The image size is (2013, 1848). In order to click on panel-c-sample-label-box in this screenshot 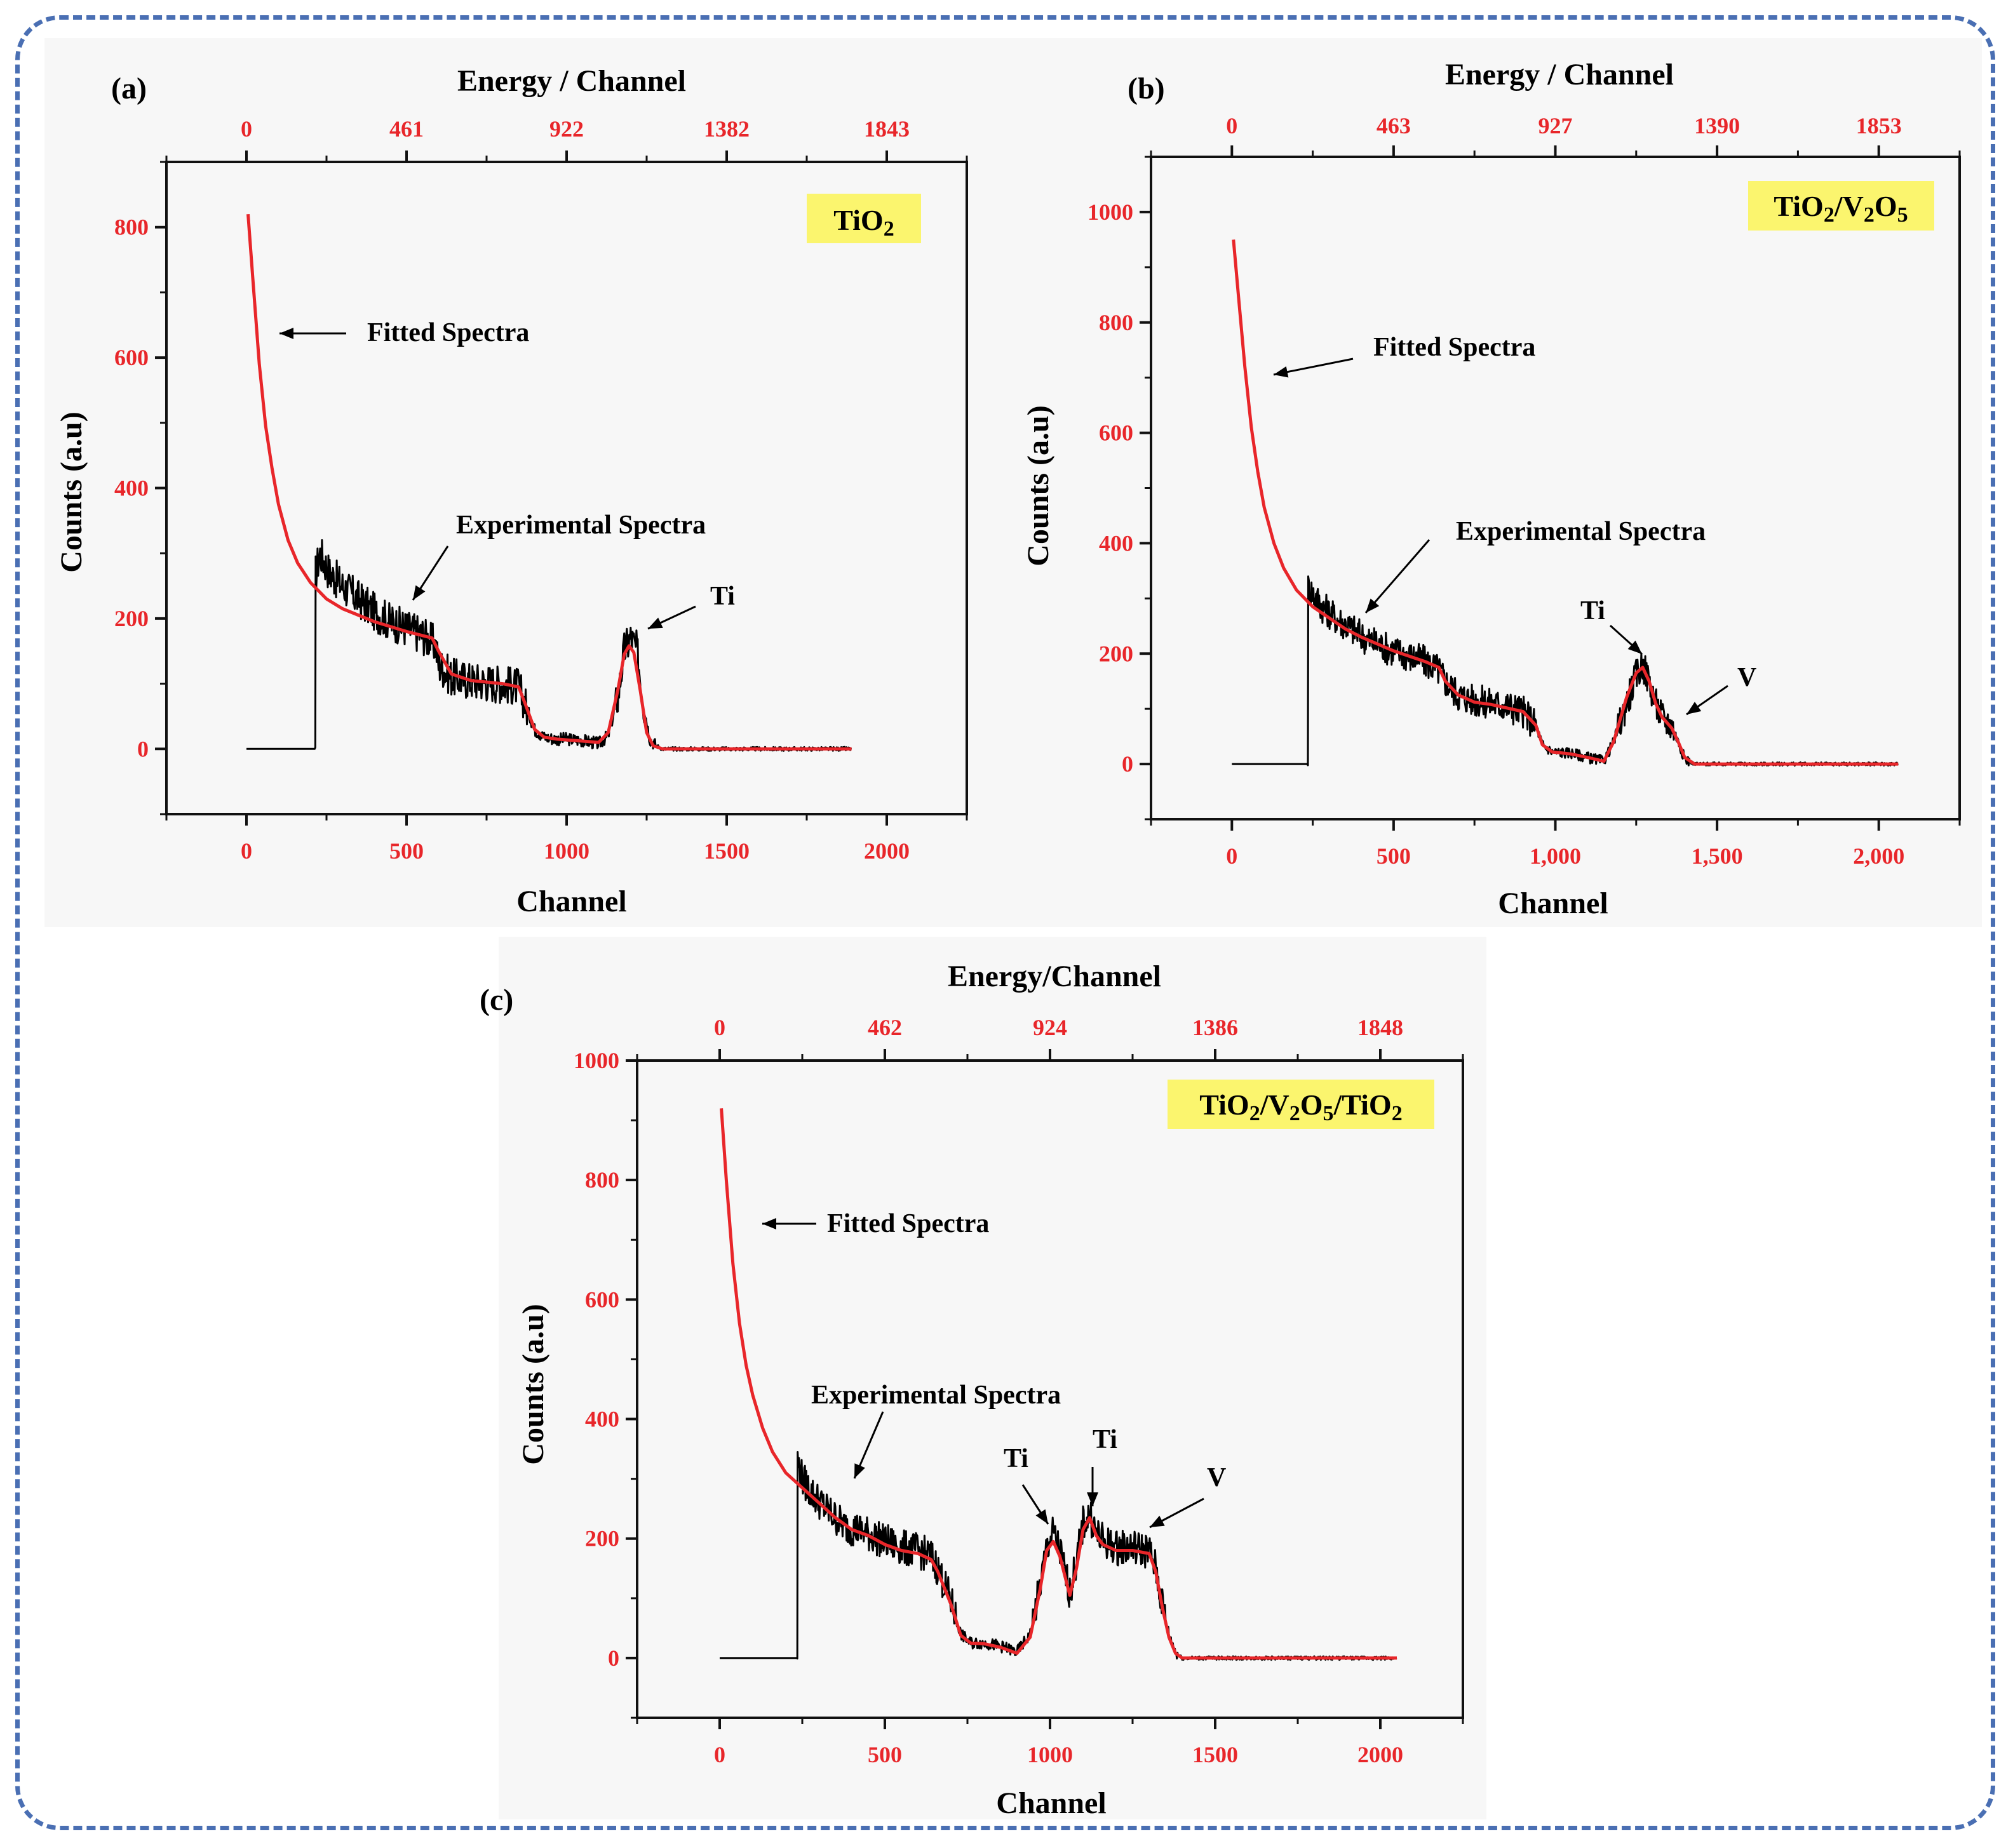, I will do `click(1301, 1104)`.